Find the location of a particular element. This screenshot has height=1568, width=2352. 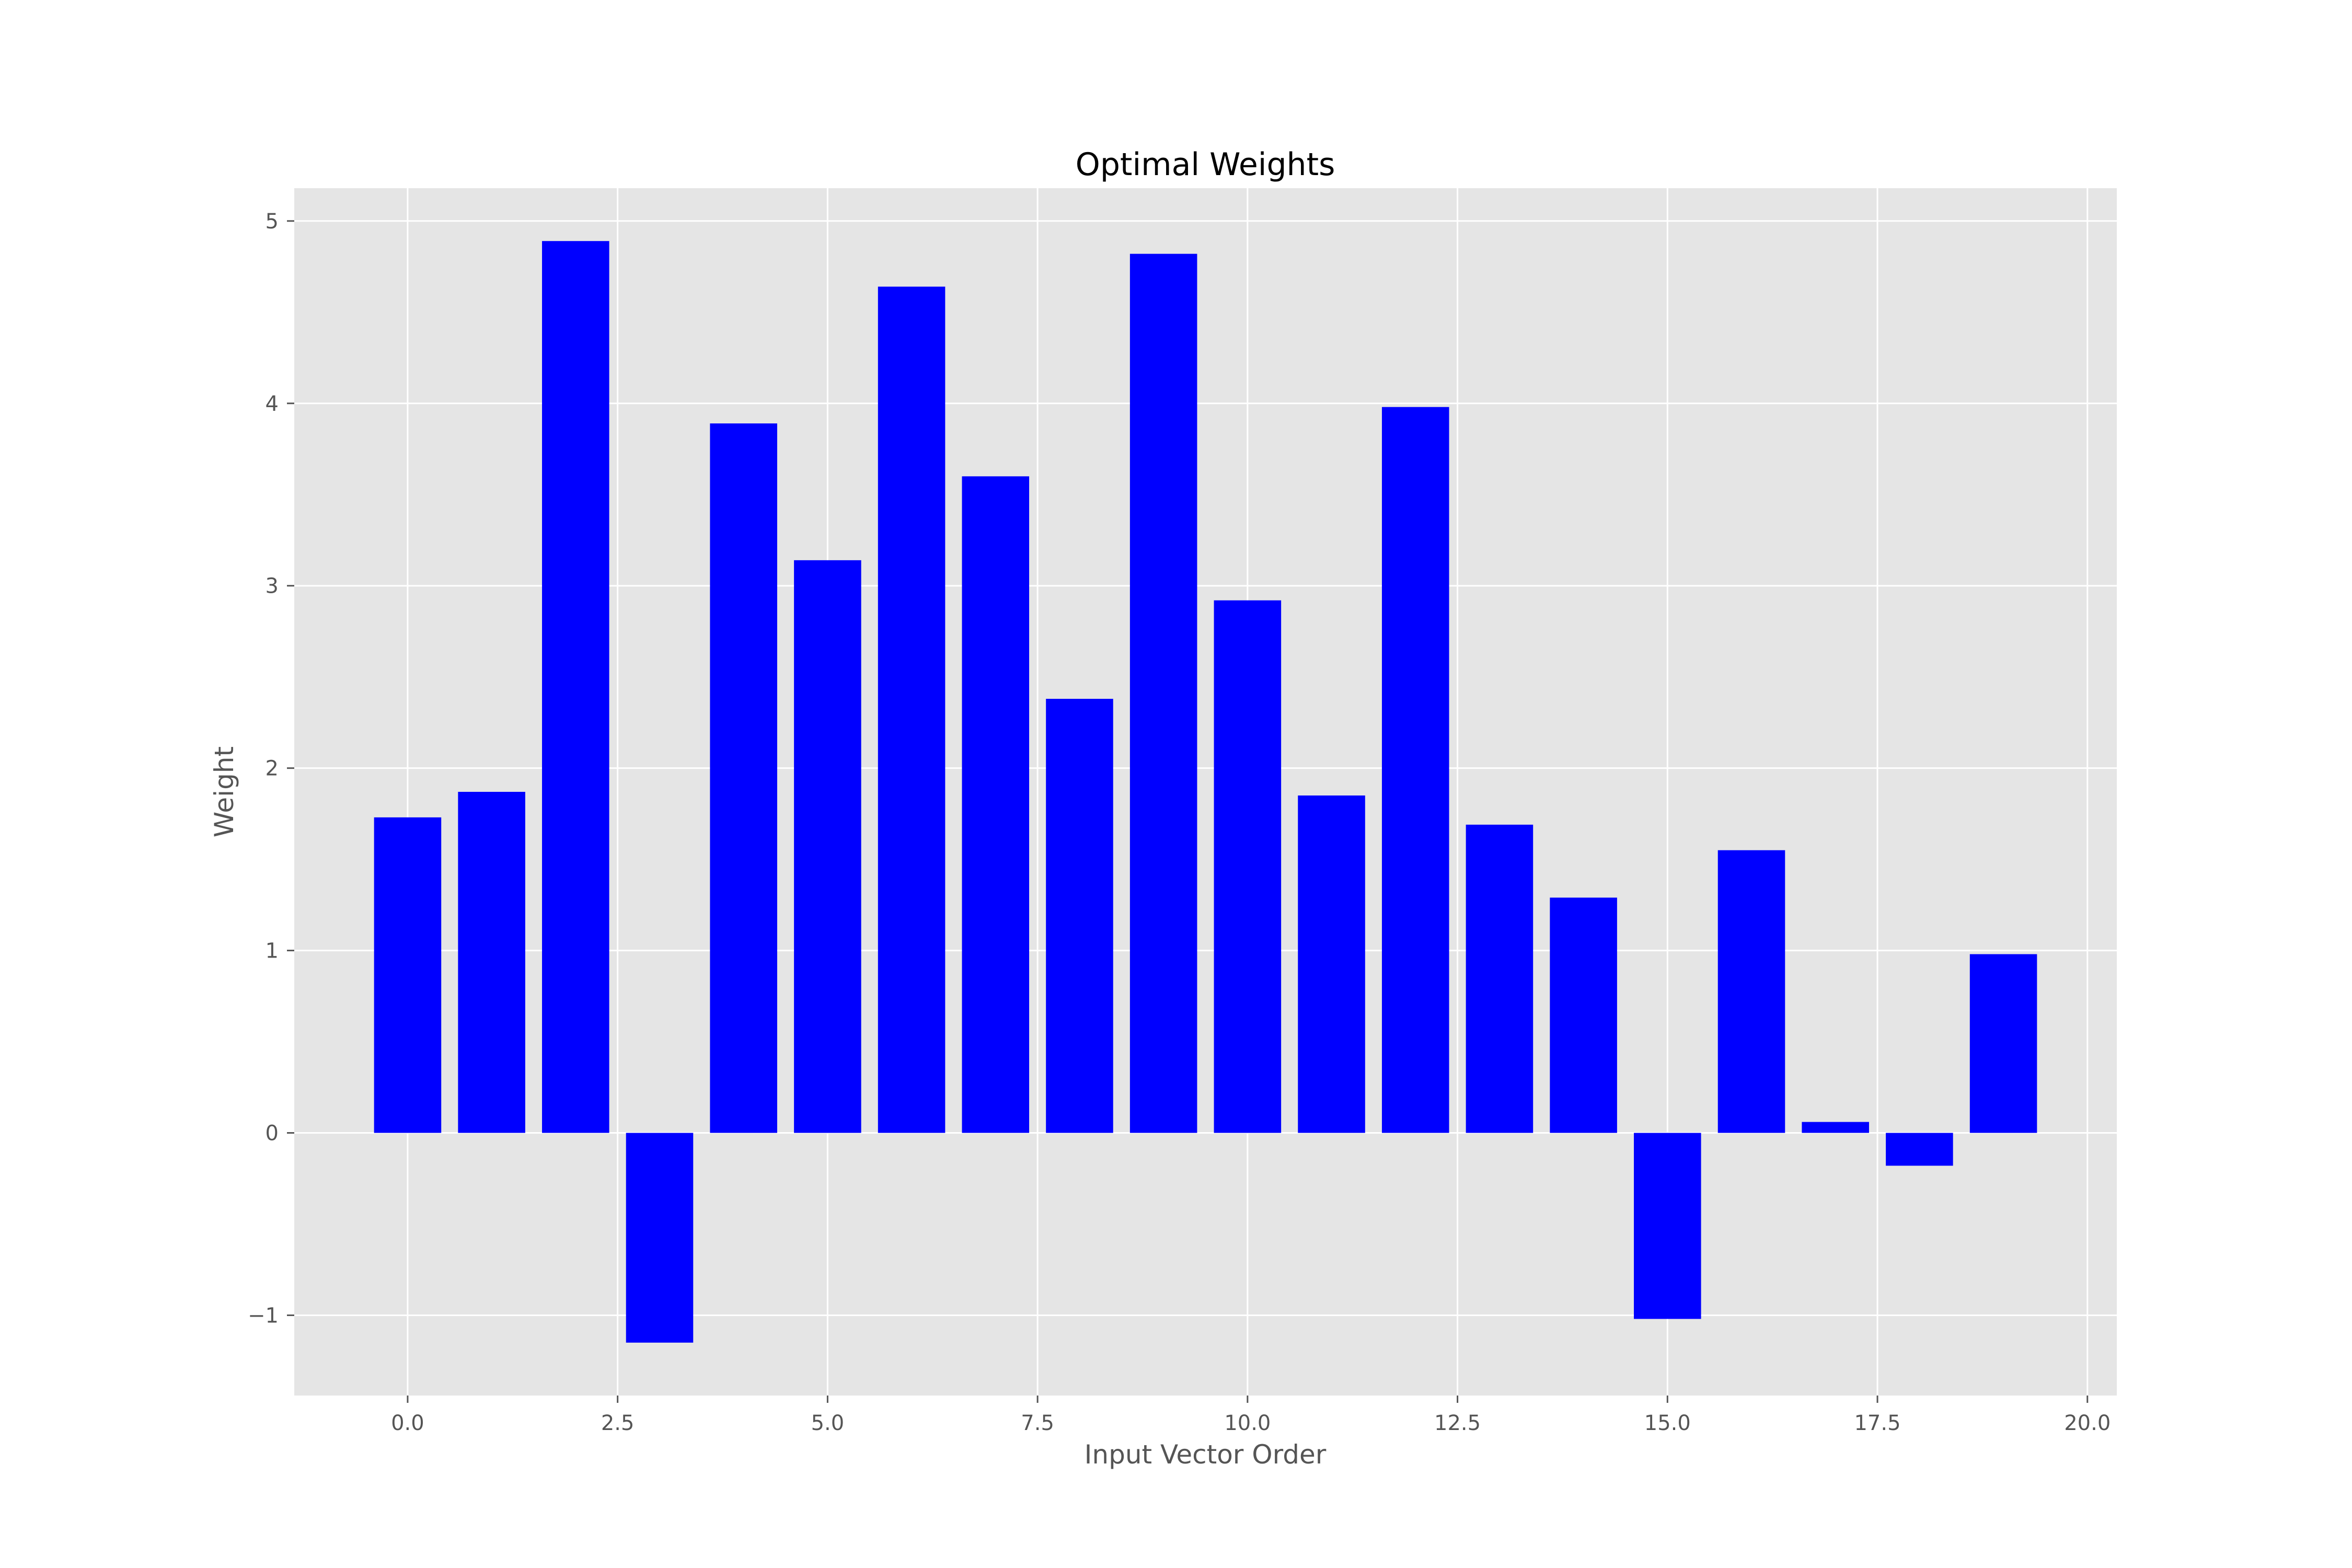

x-tick-label: 7.5 is located at coordinates (1037, 1423).